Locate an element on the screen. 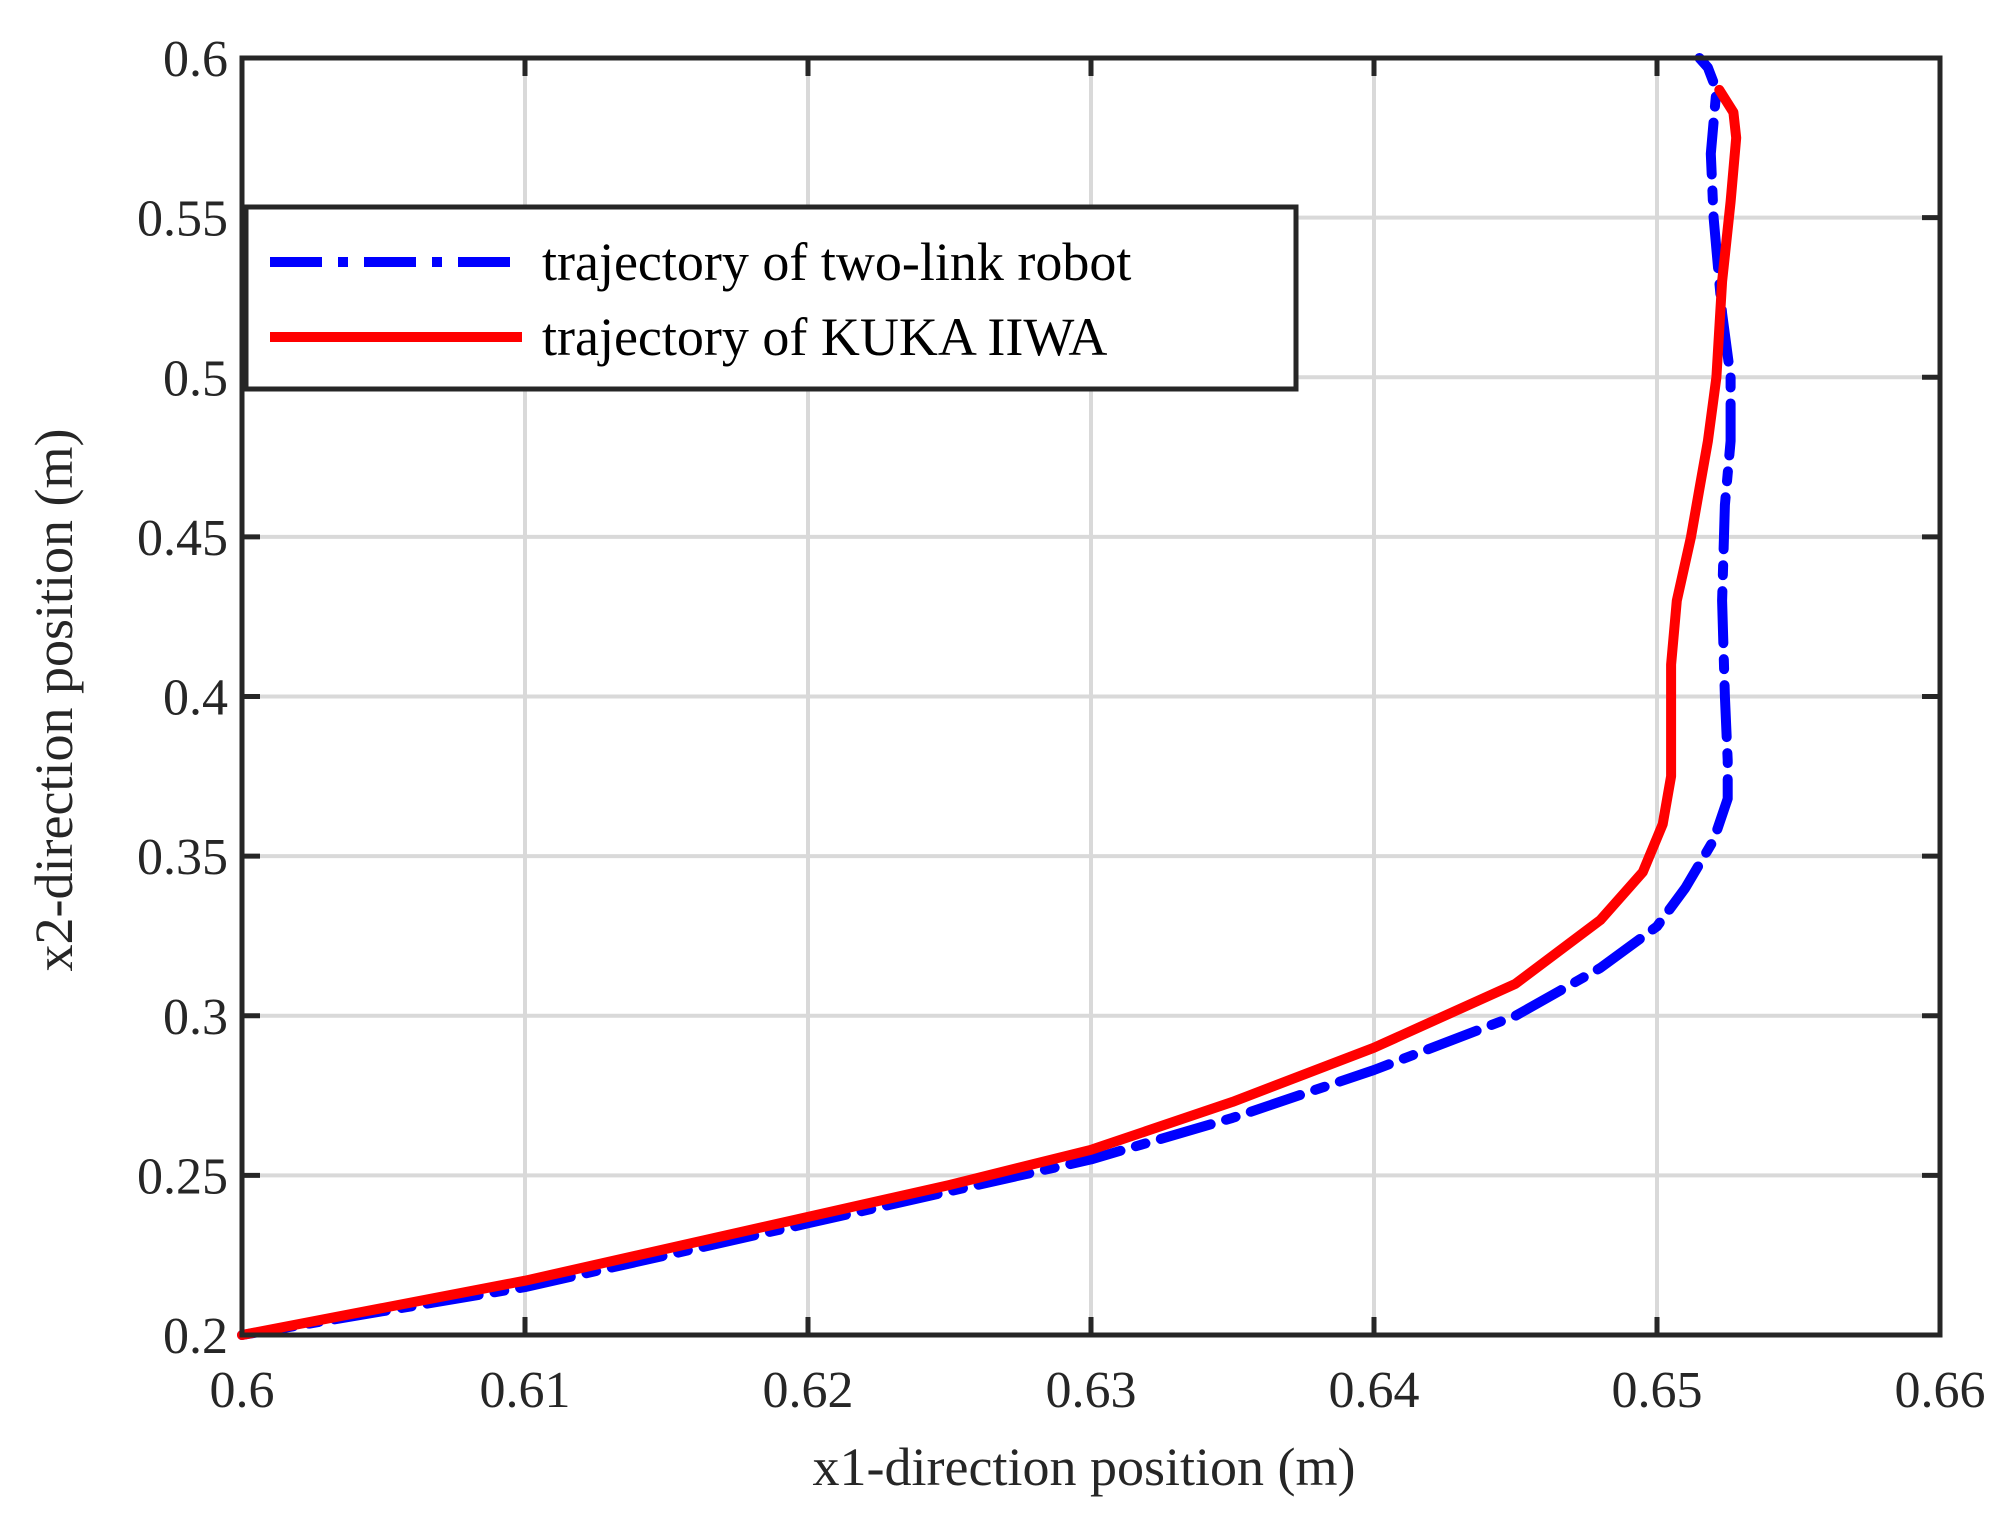 This screenshot has width=2005, height=1513. x-tick-label: 0.61 is located at coordinates (525, 1390).